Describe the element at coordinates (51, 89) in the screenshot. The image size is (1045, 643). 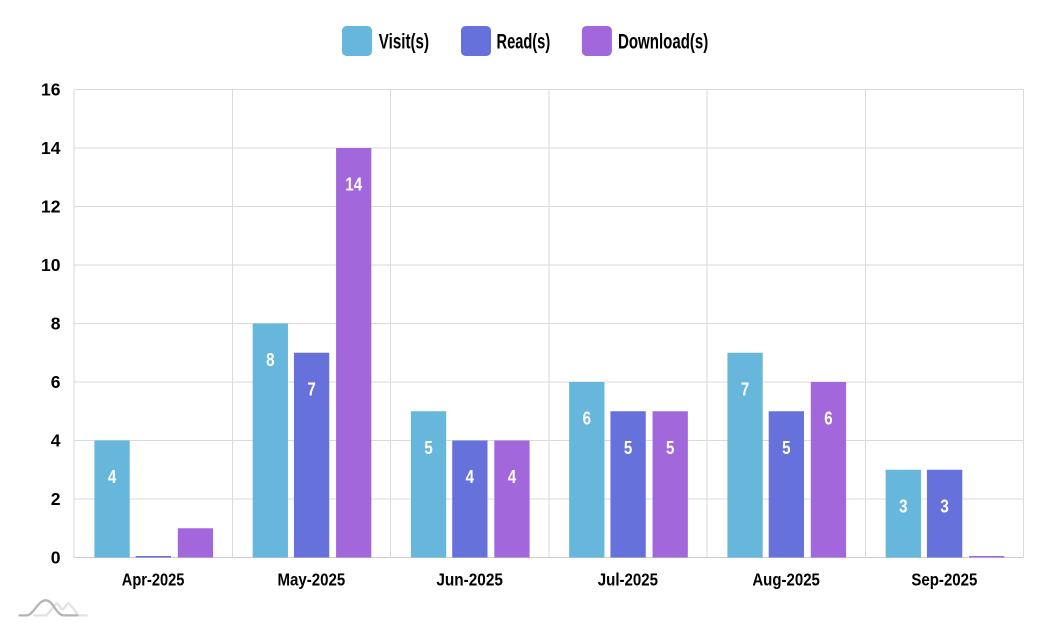
I see `svg-text: 16` at that location.